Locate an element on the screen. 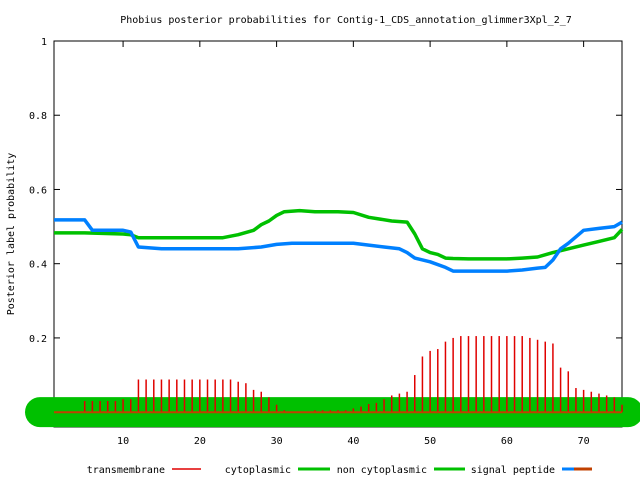 The image size is (640, 480). legend-label: signal peptide is located at coordinates (513, 470).